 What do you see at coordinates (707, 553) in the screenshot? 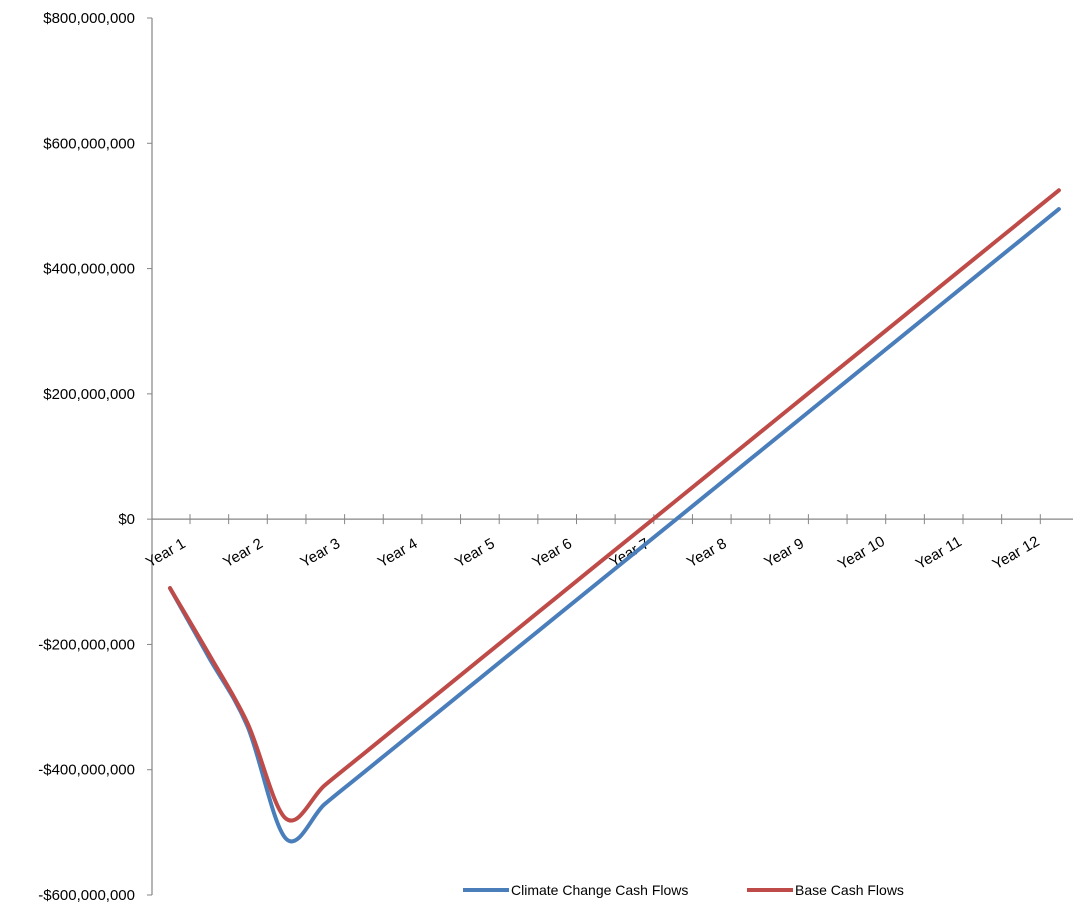
I see `x-tick-label: Year 8` at bounding box center [707, 553].